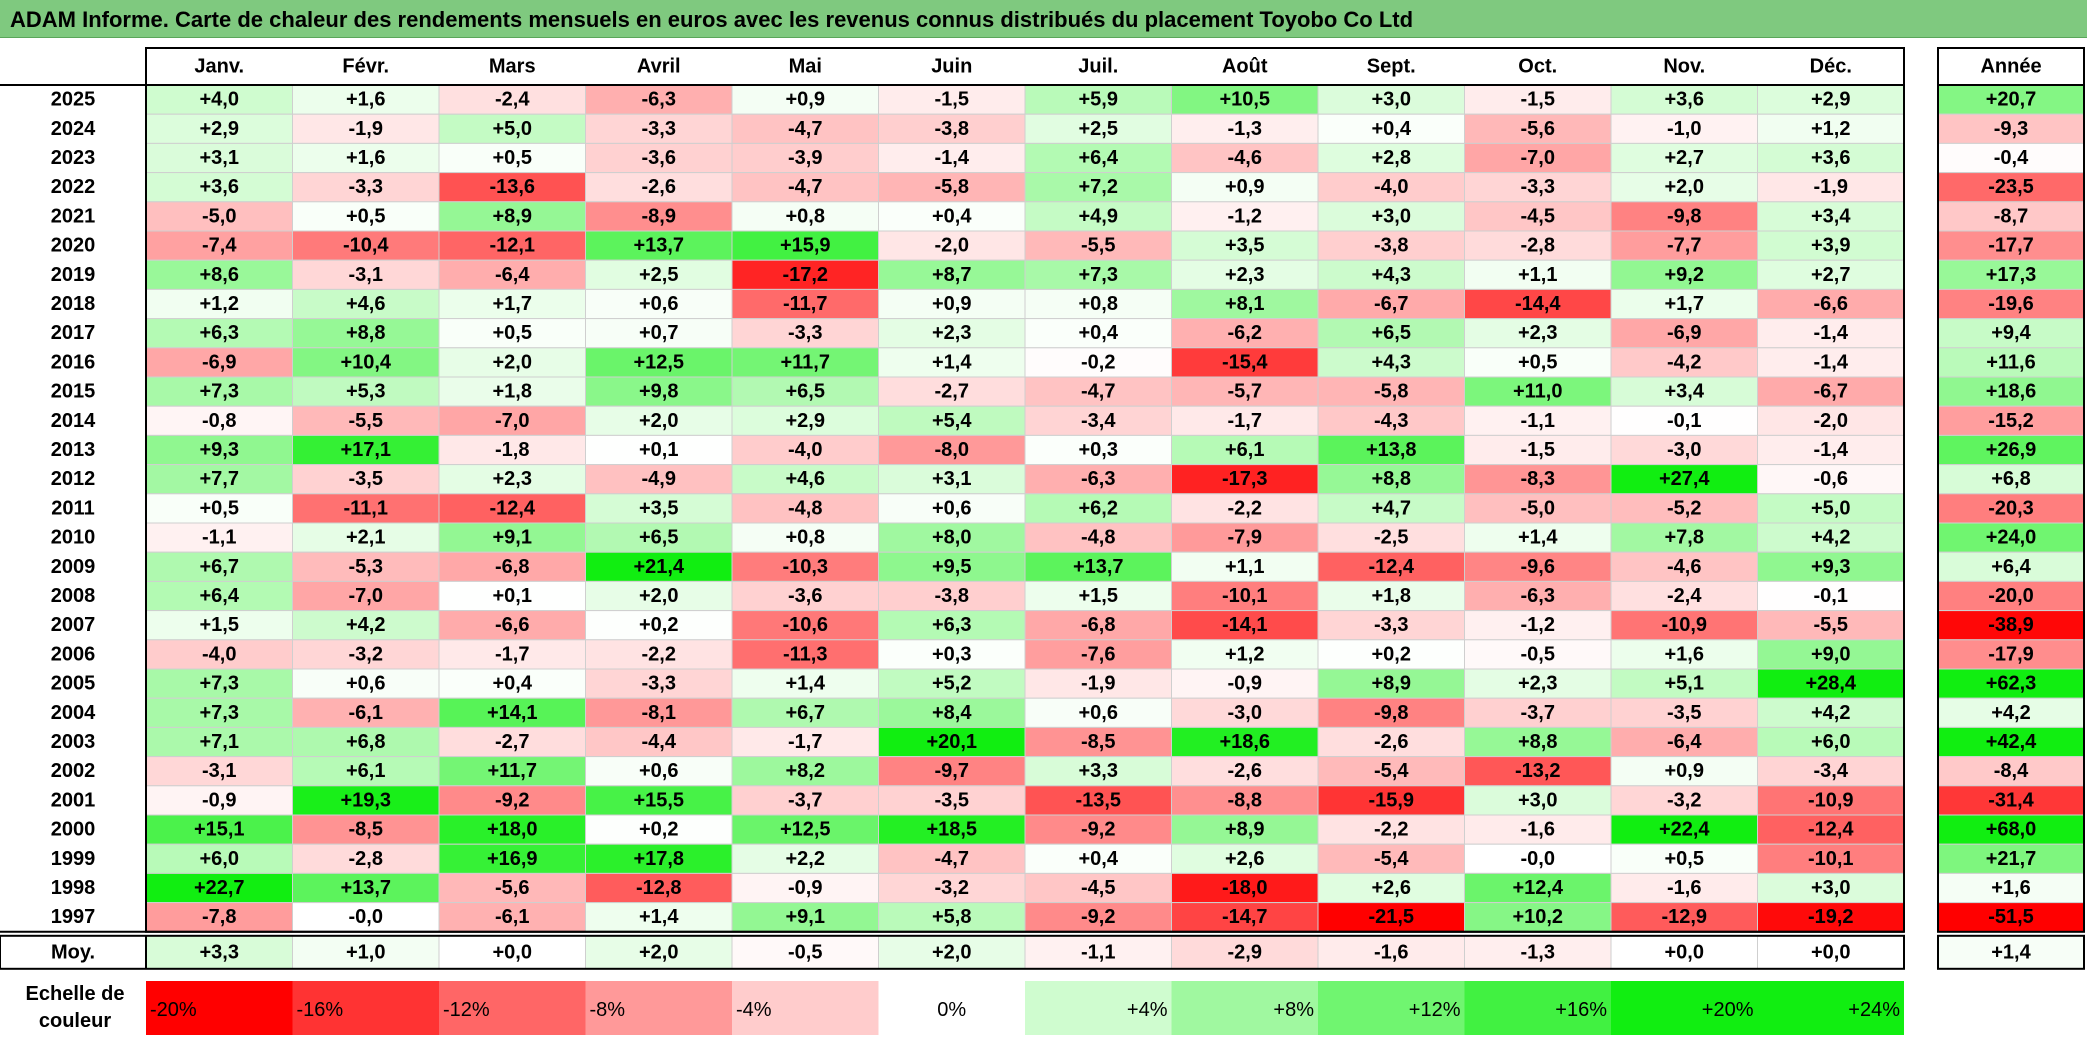  Describe the element at coordinates (2011, 158) in the screenshot. I see `annual-value-label: -0,4` at that location.